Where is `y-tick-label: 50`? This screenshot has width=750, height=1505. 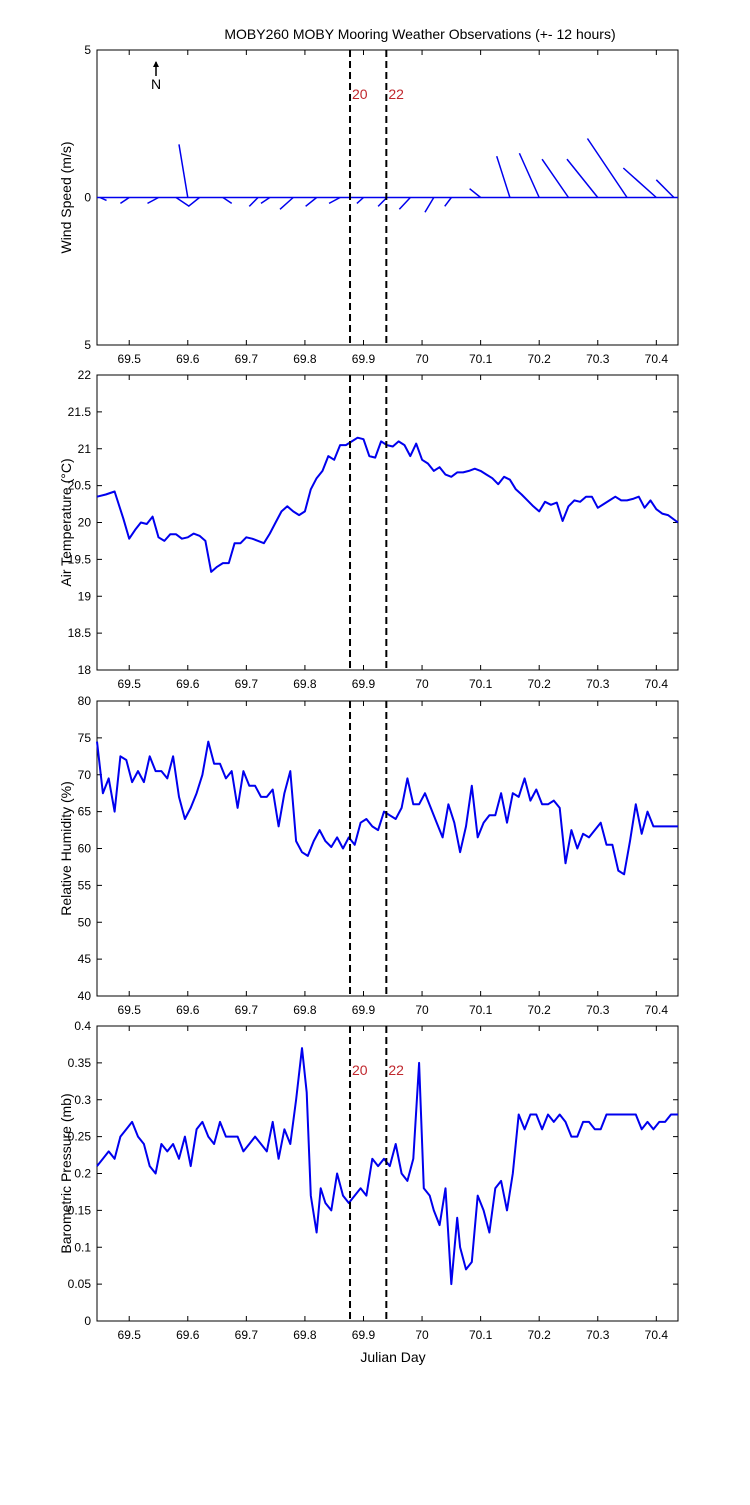 y-tick-label: 50 is located at coordinates (85, 922).